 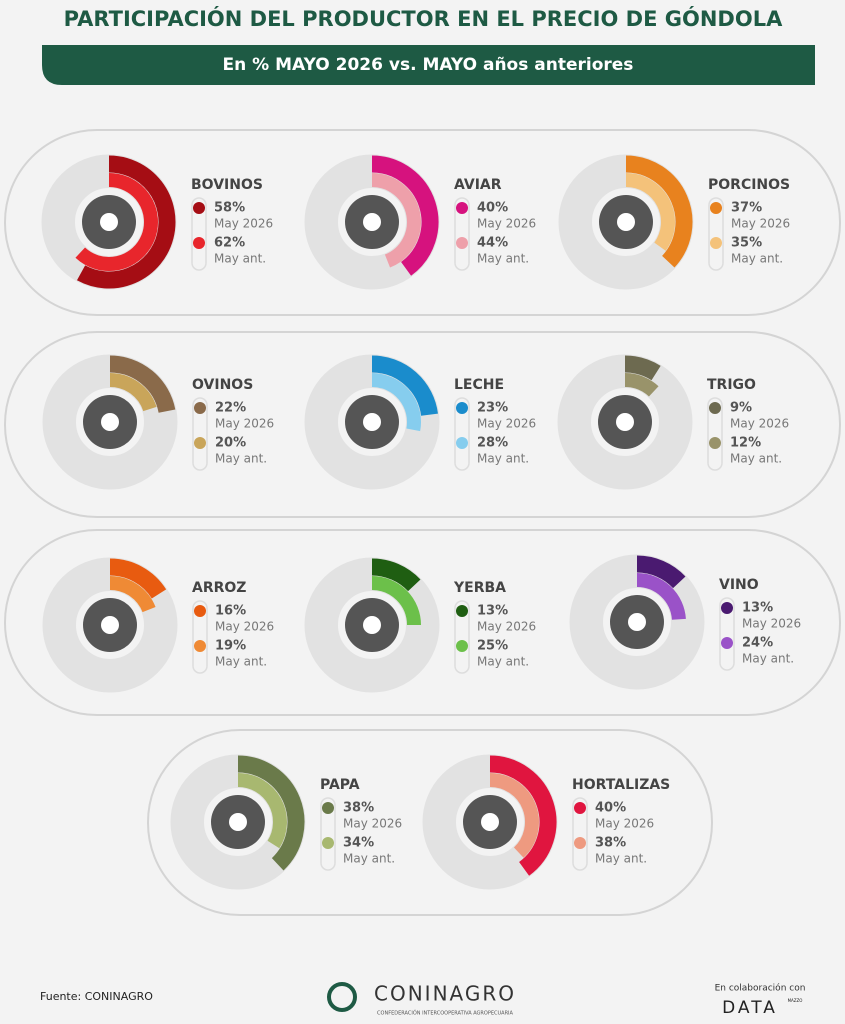 I want to click on subtitle-banner, so click(x=428, y=65).